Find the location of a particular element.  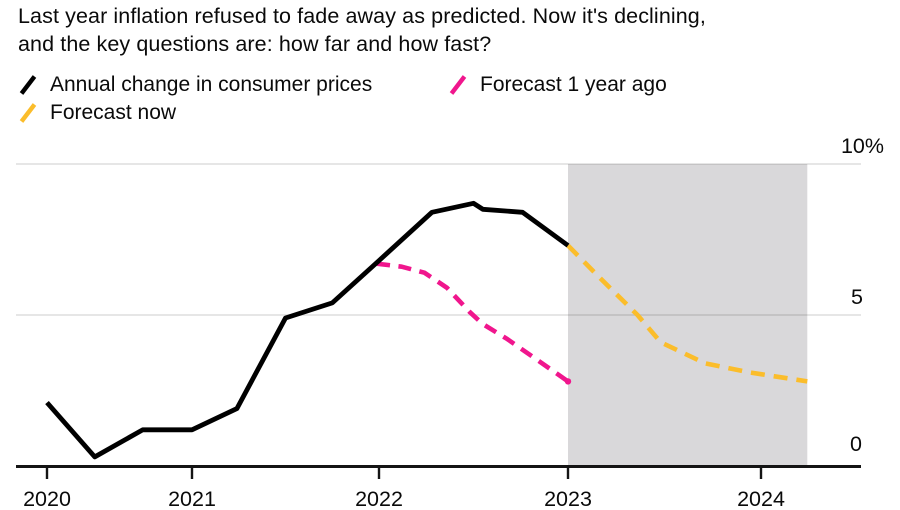

legend-label-forecast-1y-ago: Forecast 1 year ago is located at coordinates (573, 84).